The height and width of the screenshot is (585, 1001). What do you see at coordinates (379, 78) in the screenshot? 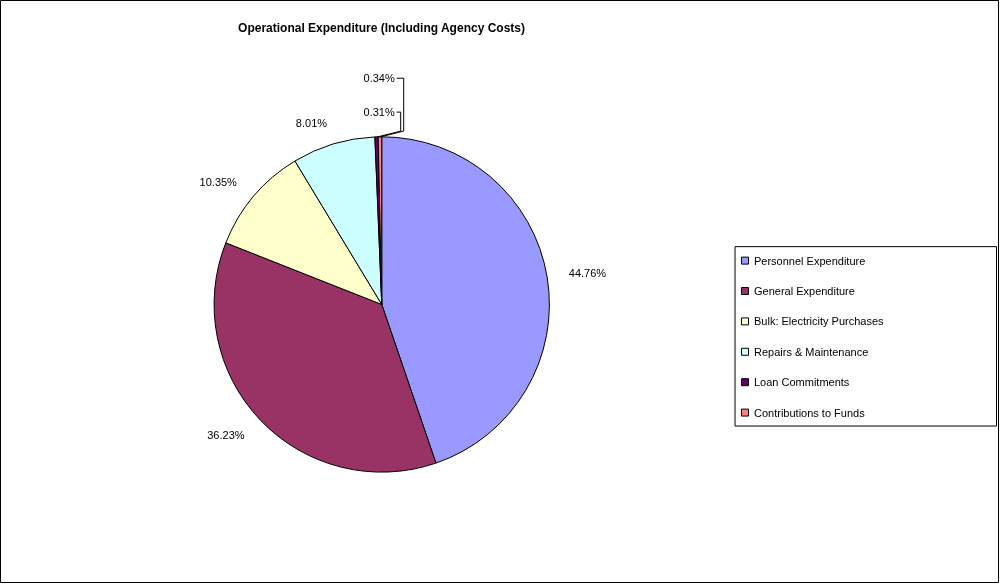
I see `data-label: 0.34%` at bounding box center [379, 78].